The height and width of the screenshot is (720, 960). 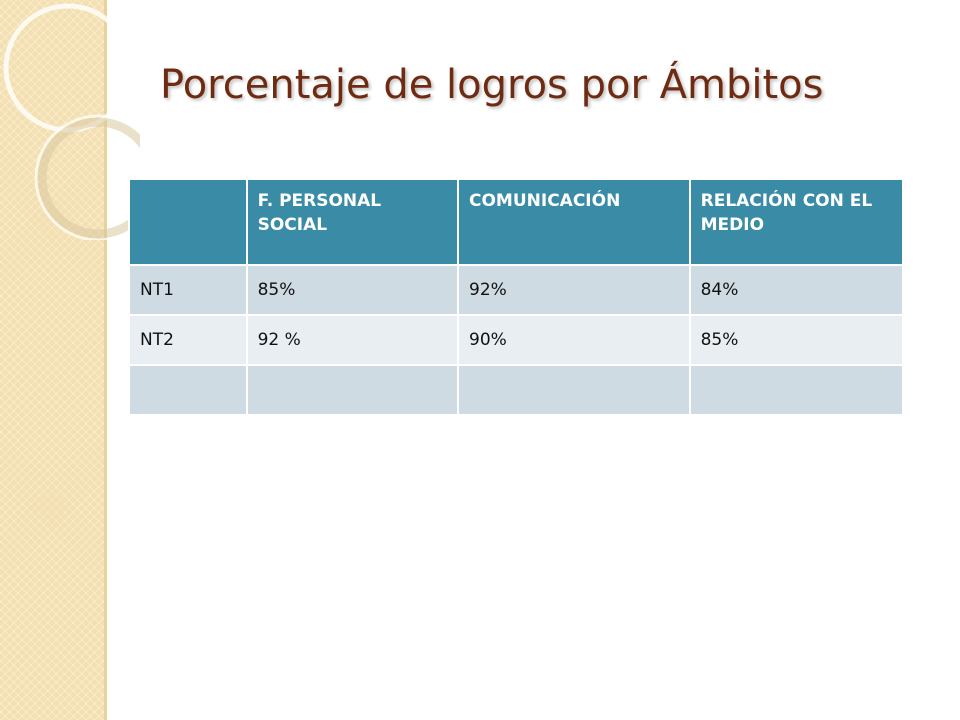 I want to click on header-cell-empty, so click(x=188, y=222).